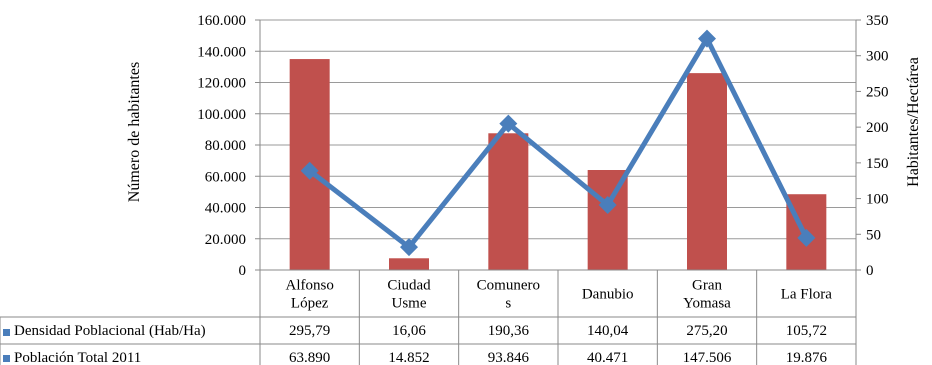 The height and width of the screenshot is (365, 932). Describe the element at coordinates (309, 286) in the screenshot. I see `category-label: Alfonso` at that location.